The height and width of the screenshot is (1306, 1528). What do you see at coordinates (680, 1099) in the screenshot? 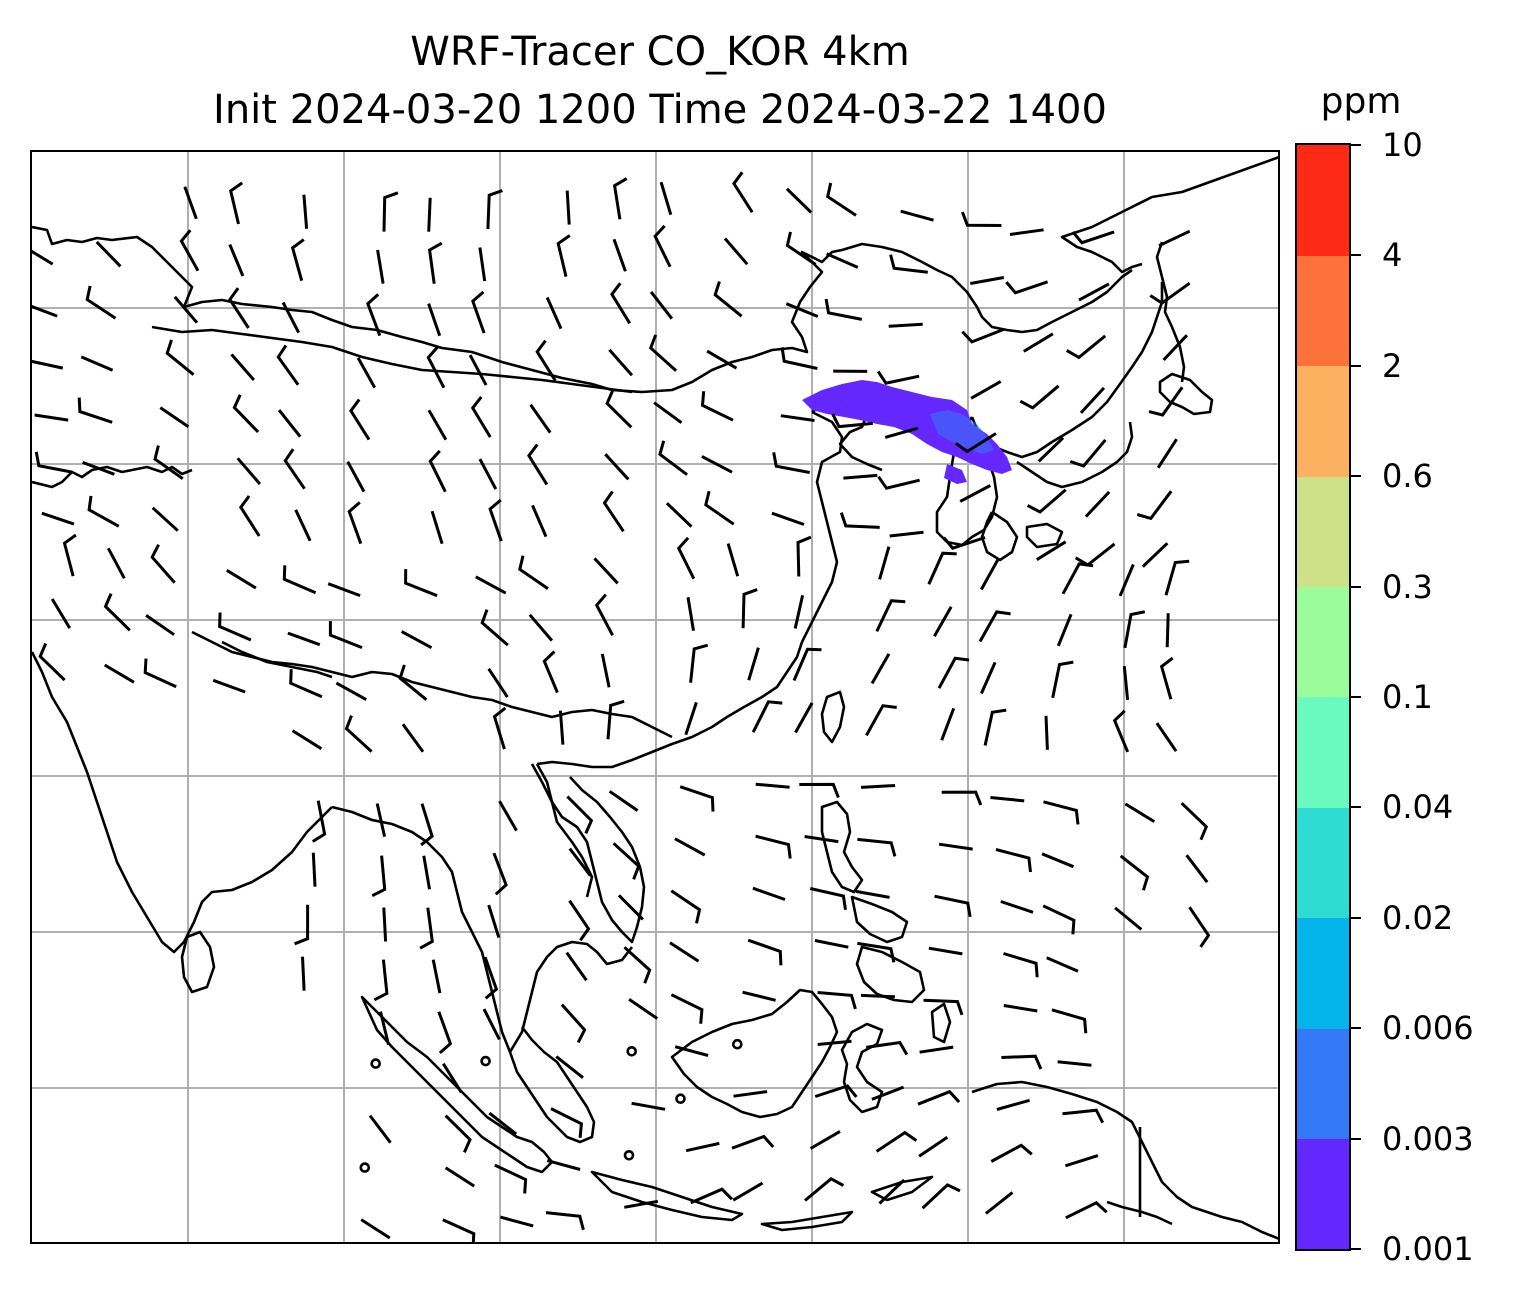
I see `calm-wind-marker` at bounding box center [680, 1099].